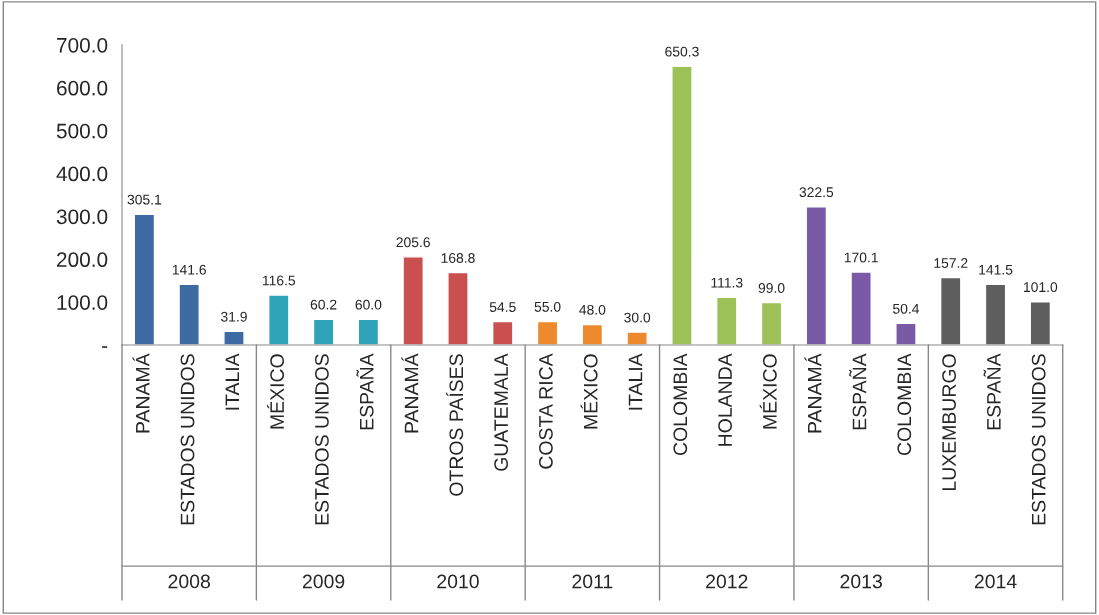  I want to click on data-label: 99.0, so click(771, 288).